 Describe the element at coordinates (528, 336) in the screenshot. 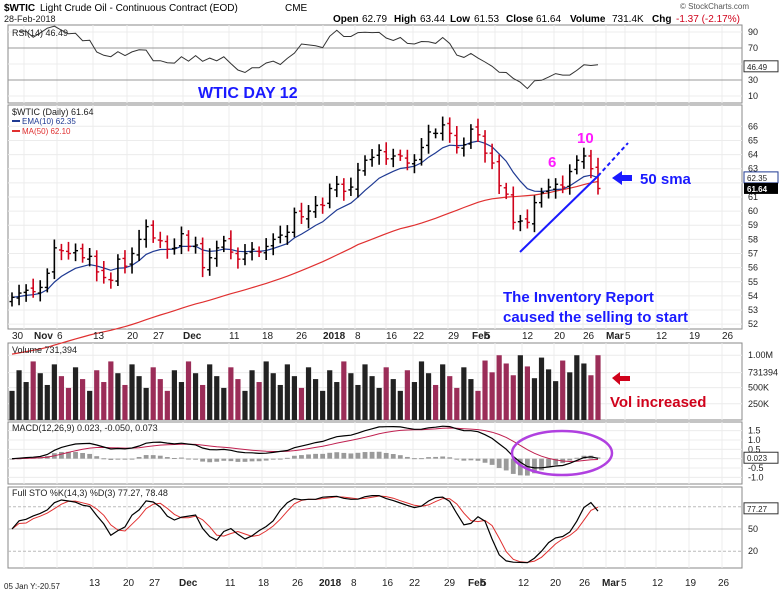

I see `x-axis-top-label: 12` at that location.